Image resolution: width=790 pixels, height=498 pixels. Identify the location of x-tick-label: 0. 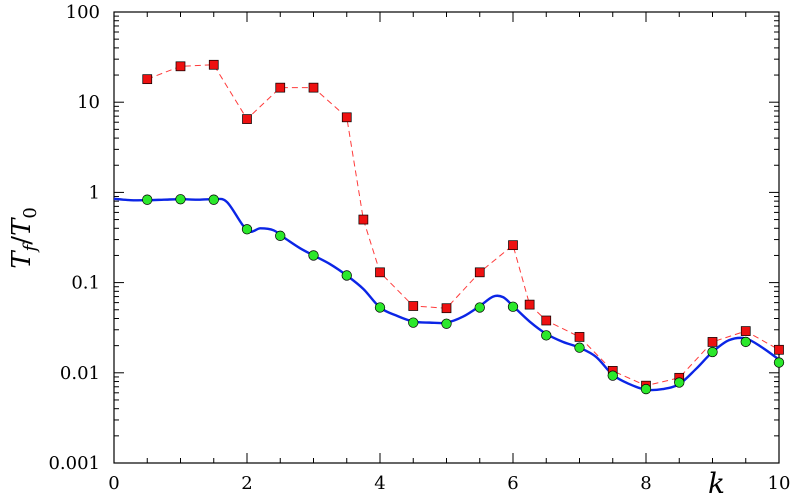
(113, 483).